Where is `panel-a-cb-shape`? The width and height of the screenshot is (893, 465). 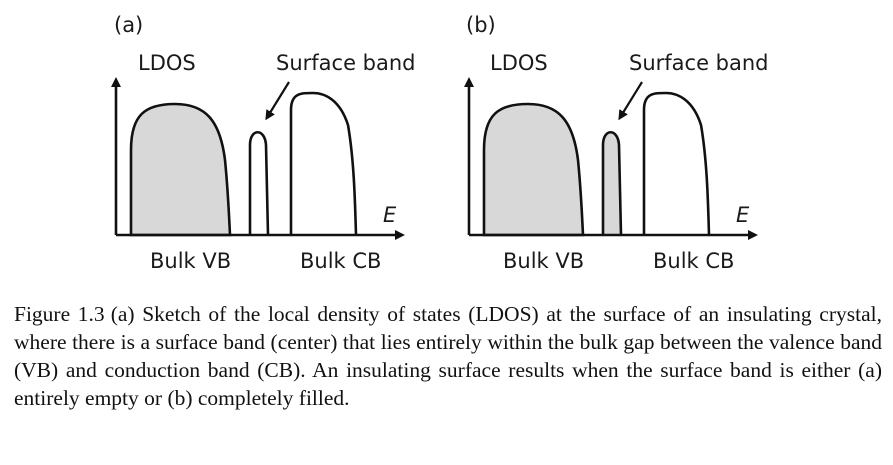 panel-a-cb-shape is located at coordinates (323, 163).